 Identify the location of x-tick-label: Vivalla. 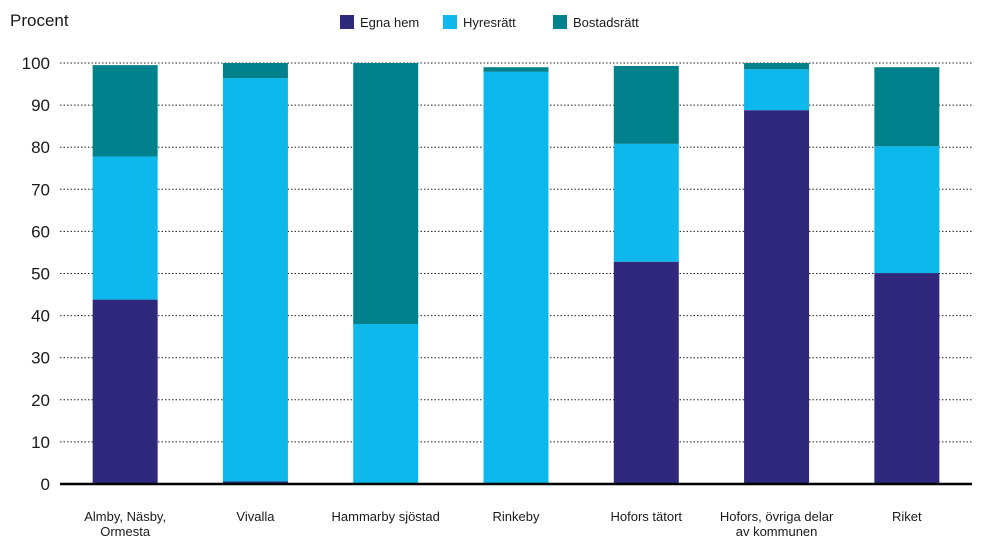
(255, 516).